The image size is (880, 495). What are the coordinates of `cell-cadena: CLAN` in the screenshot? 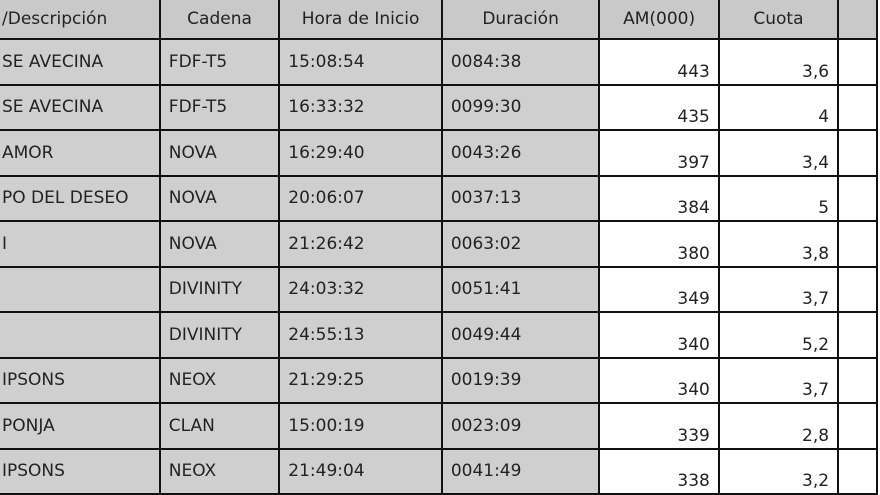 It's located at (219, 426).